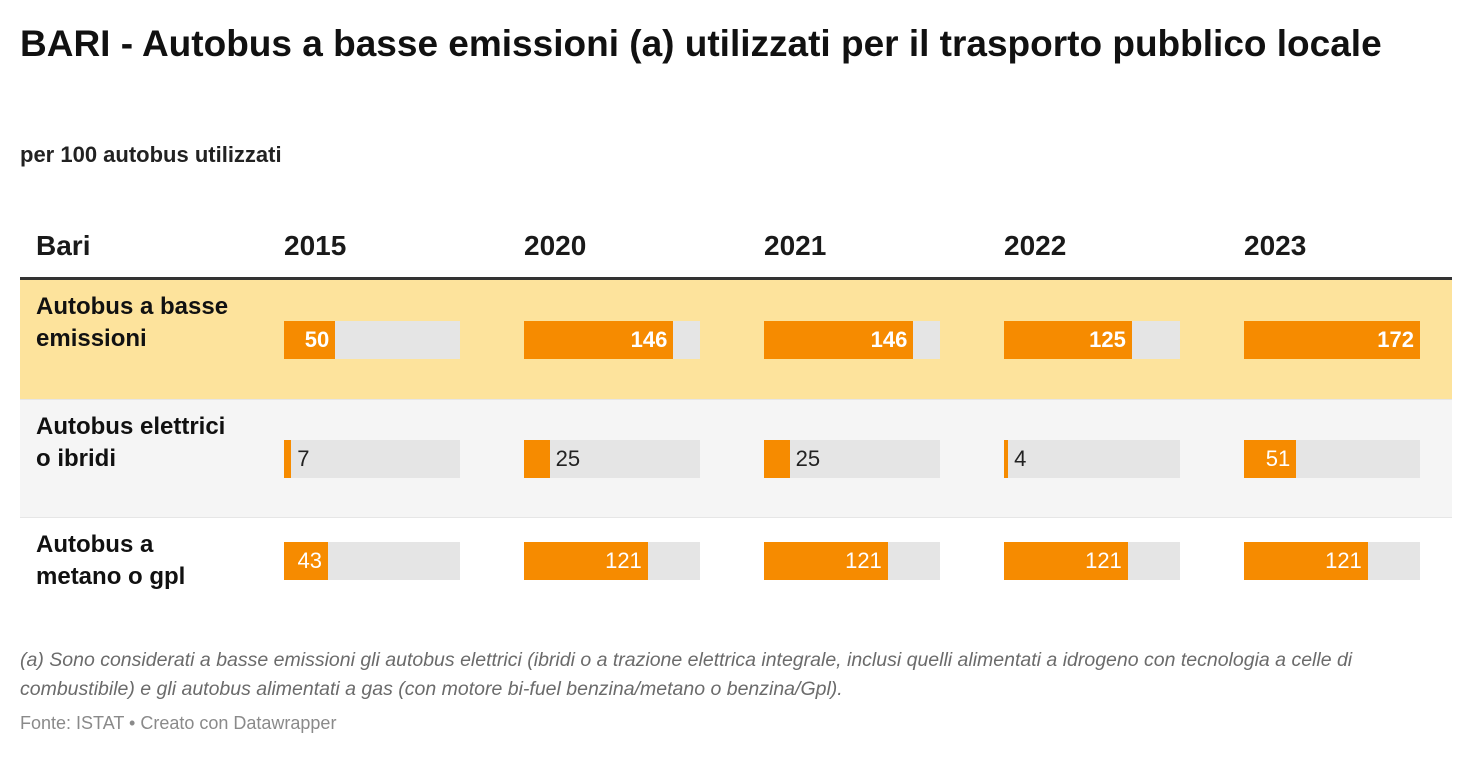 This screenshot has width=1472, height=758. Describe the element at coordinates (111, 560) in the screenshot. I see `row-label: Autobus a metano o gpl` at that location.